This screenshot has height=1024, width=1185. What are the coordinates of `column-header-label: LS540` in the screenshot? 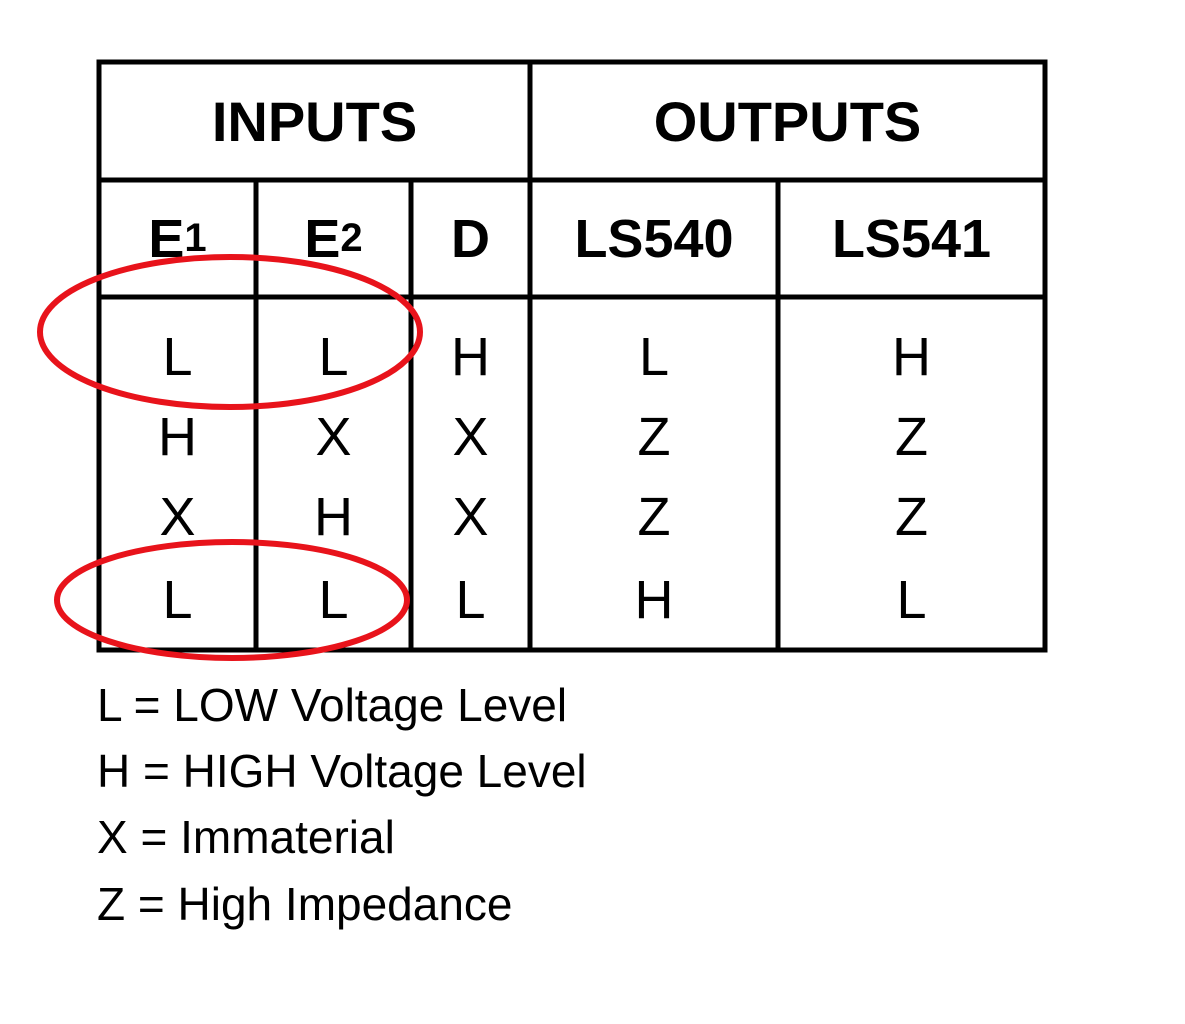 It's located at (654, 238).